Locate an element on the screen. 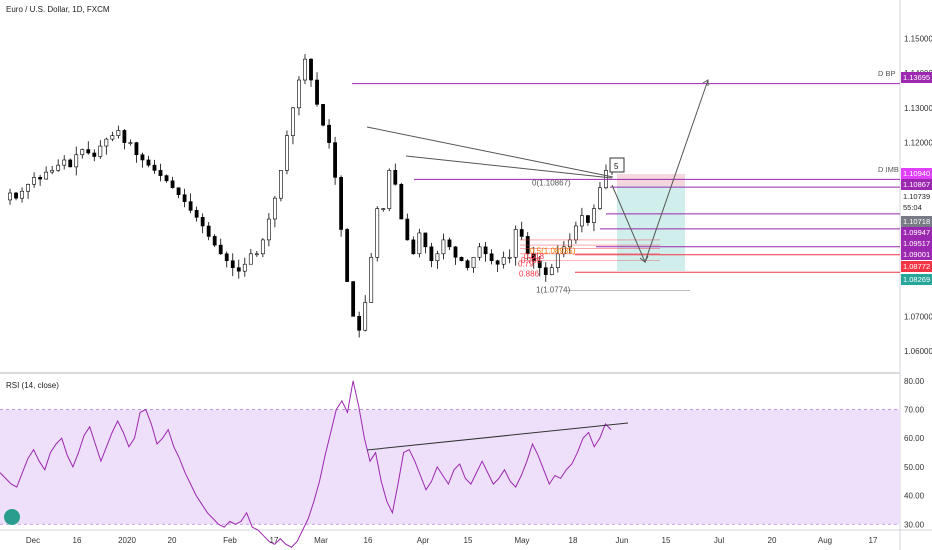  price-label: 1.10867 is located at coordinates (916, 184).